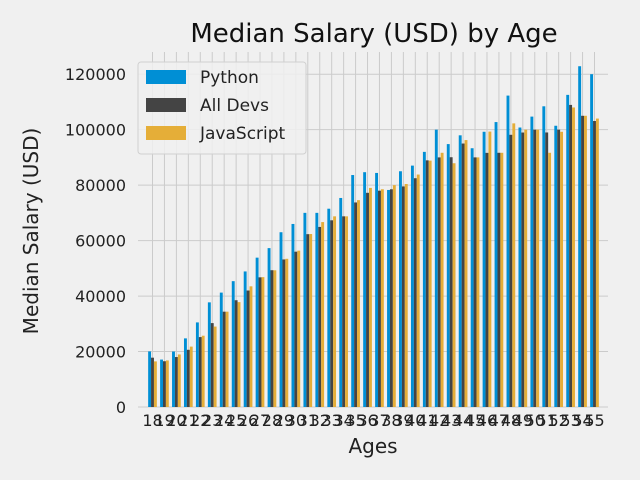  What do you see at coordinates (296, 420) in the screenshot?
I see `x-tick-label: 30` at bounding box center [296, 420].